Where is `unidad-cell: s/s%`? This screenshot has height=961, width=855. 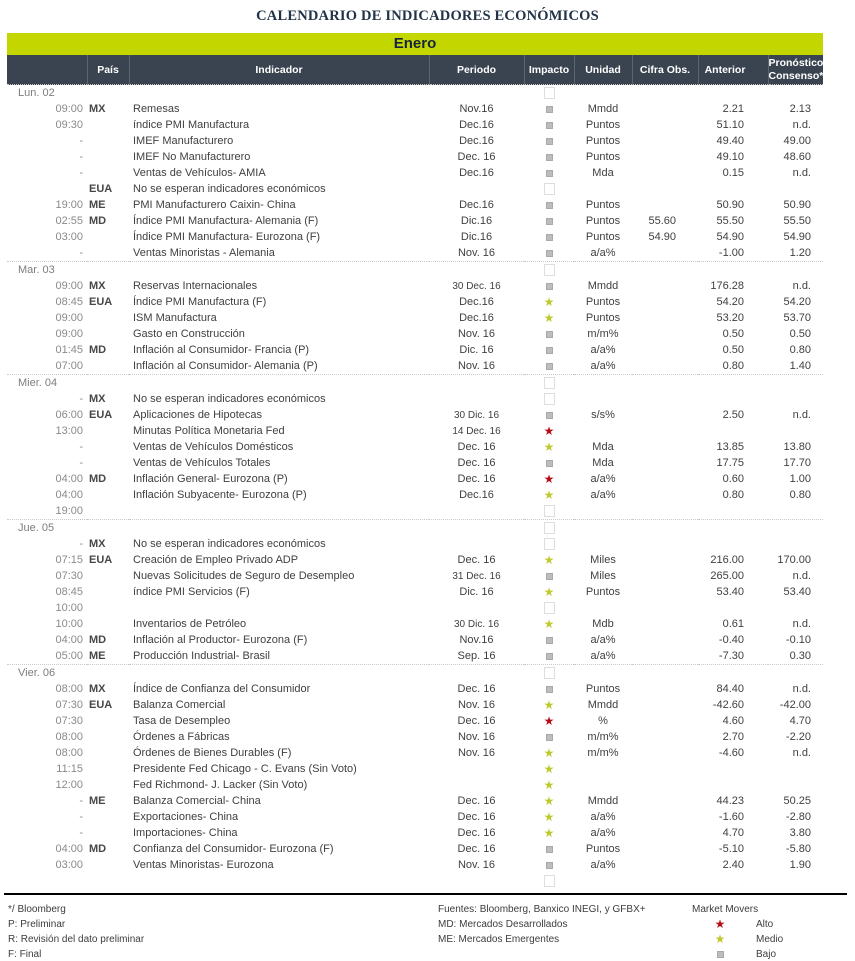
unidad-cell: s/s% is located at coordinates (603, 415).